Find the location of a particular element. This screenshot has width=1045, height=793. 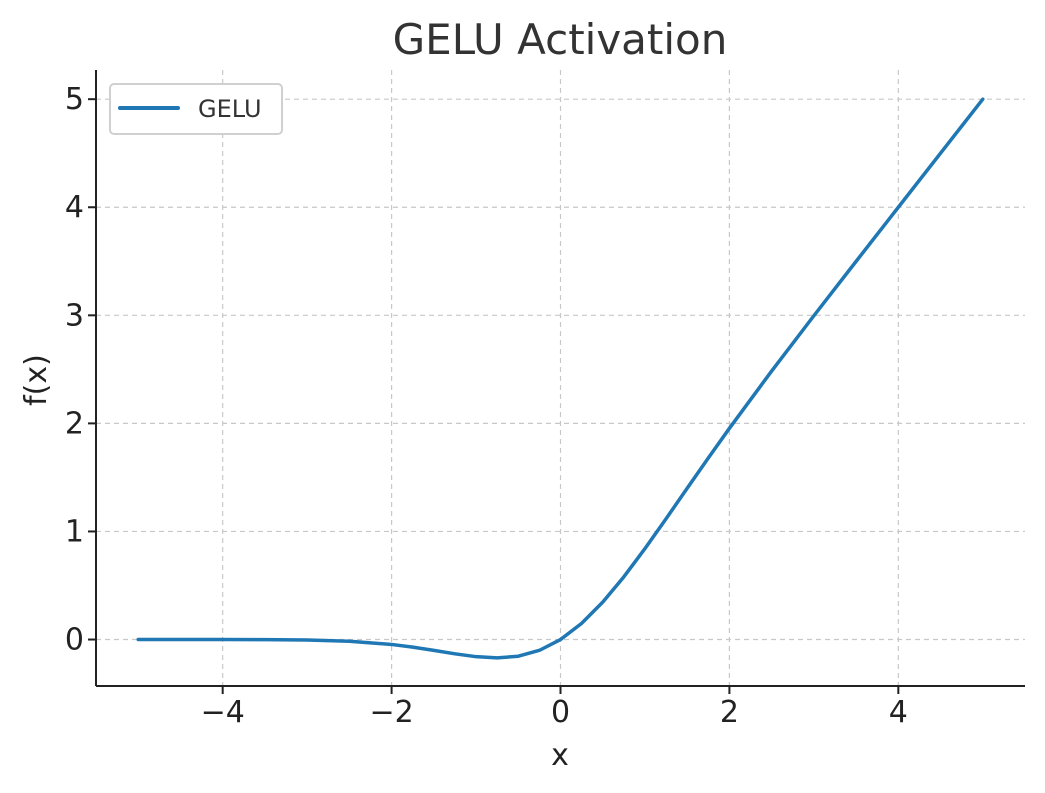

y-tick-label: 4 is located at coordinates (74, 207).